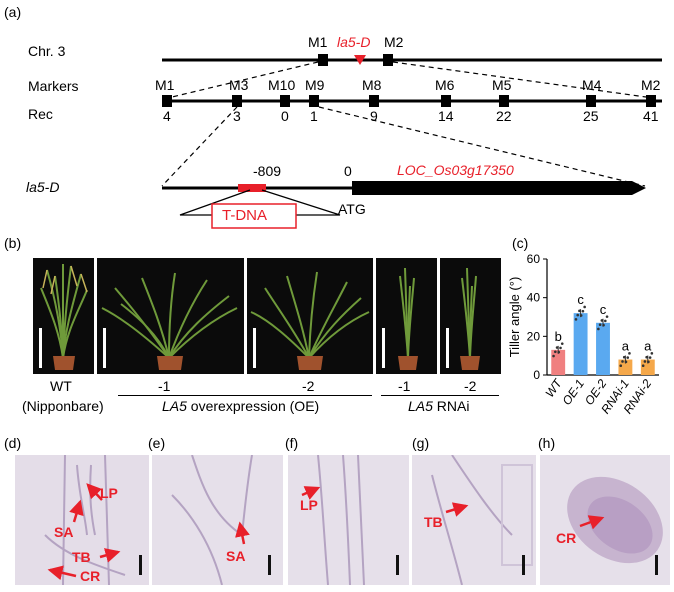 Image resolution: width=674 pixels, height=592 pixels. What do you see at coordinates (404, 386) in the screenshot?
I see `rnai1-label: -1` at bounding box center [404, 386].